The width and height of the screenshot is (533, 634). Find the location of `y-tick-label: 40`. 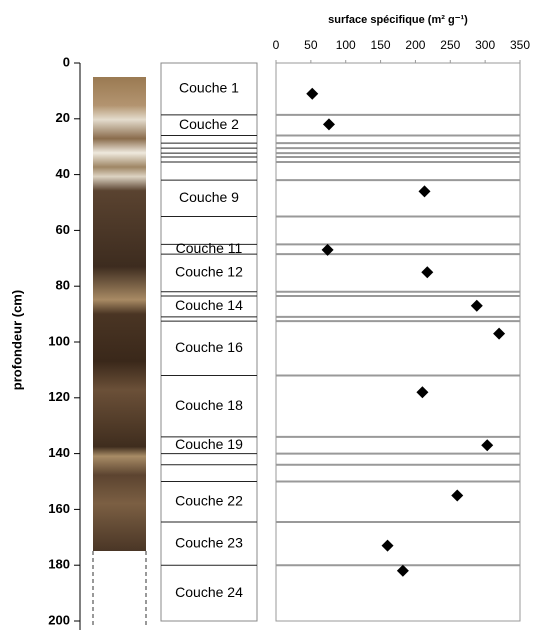

y-tick-label: 40 is located at coordinates (63, 173).